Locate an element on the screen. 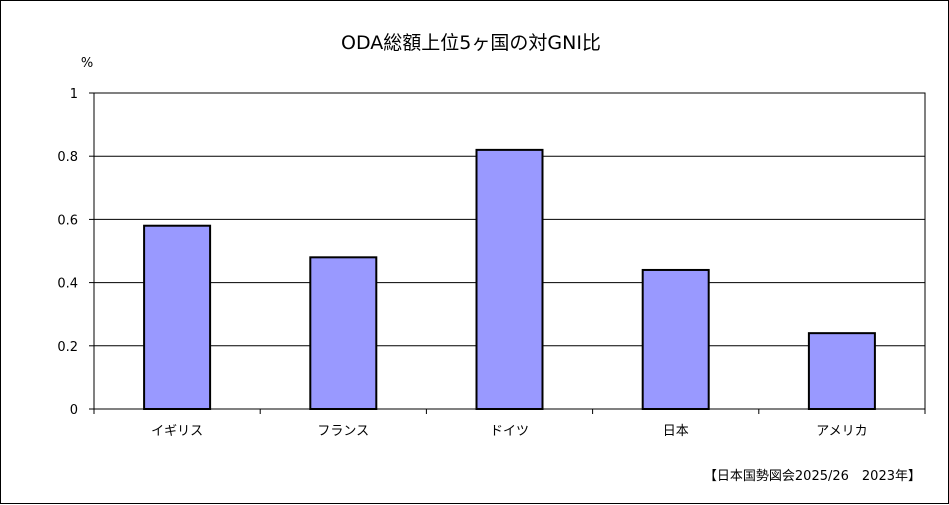 This screenshot has width=949, height=505. category-labels: イギリス フランス ドイツ 日本 アメリカ is located at coordinates (509, 431).